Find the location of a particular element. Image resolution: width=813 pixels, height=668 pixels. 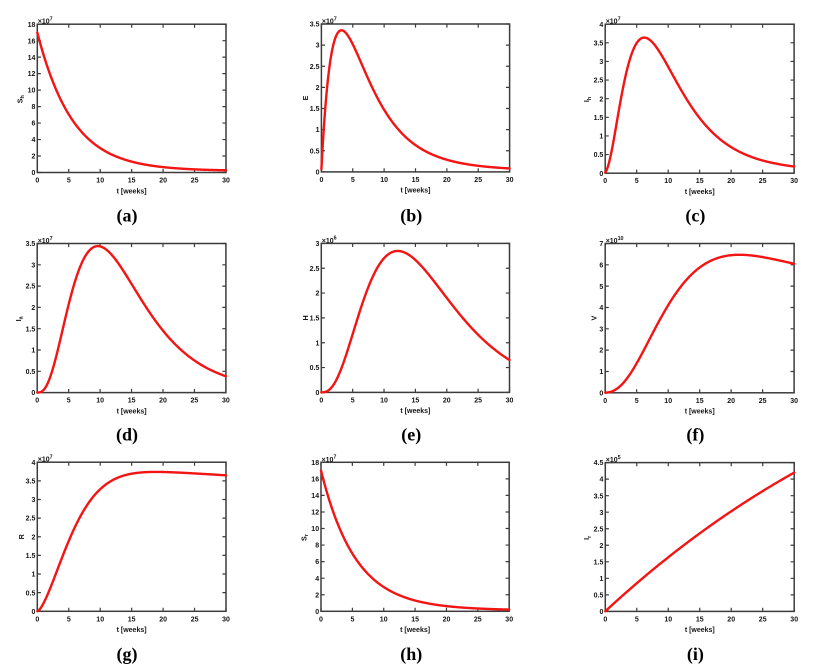

svg-text: (g) is located at coordinates (127, 654).